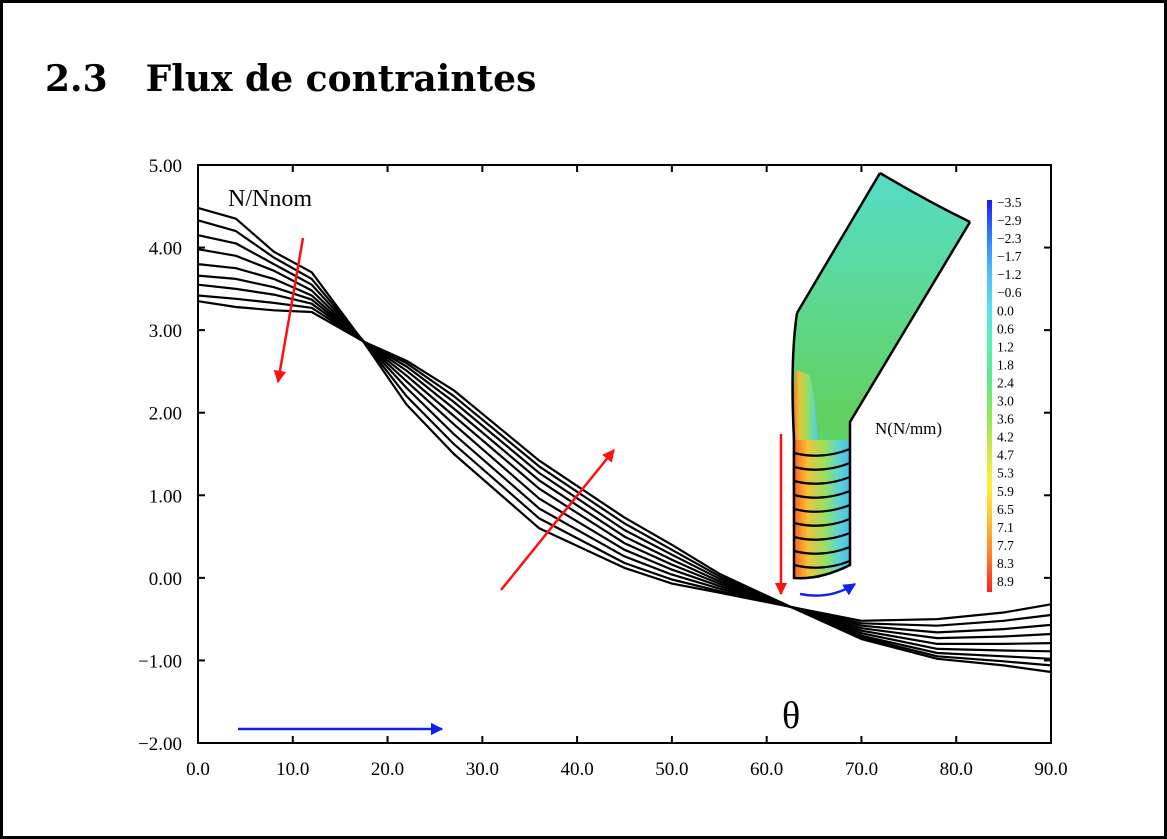 This screenshot has width=1167, height=839. What do you see at coordinates (1005, 581) in the screenshot?
I see `colorbar-label: 8.9` at bounding box center [1005, 581].